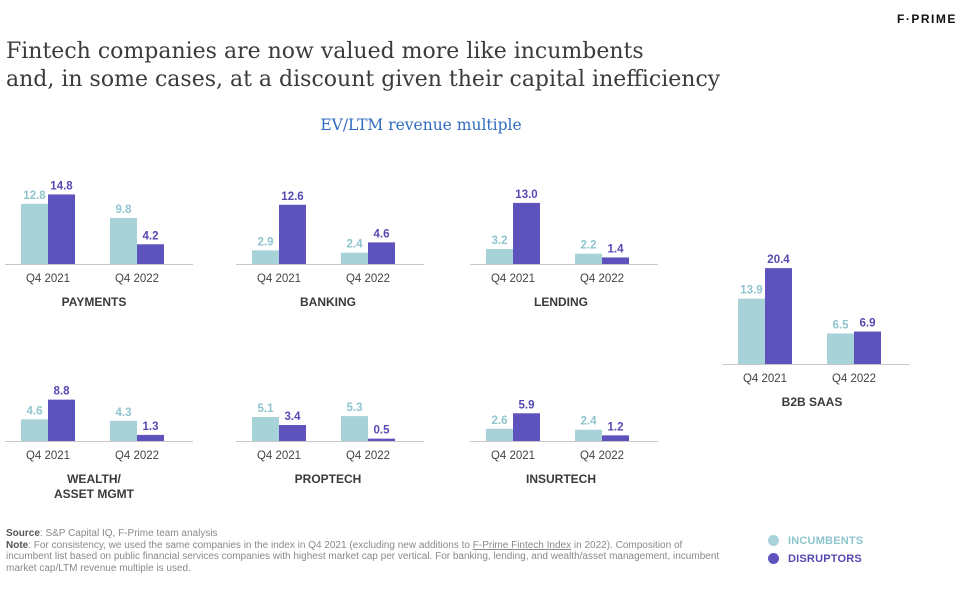 This screenshot has height=592, width=968. What do you see at coordinates (94, 494) in the screenshot?
I see `wealth-asset-mgmt-panel-title: ASSET MGMT` at bounding box center [94, 494].